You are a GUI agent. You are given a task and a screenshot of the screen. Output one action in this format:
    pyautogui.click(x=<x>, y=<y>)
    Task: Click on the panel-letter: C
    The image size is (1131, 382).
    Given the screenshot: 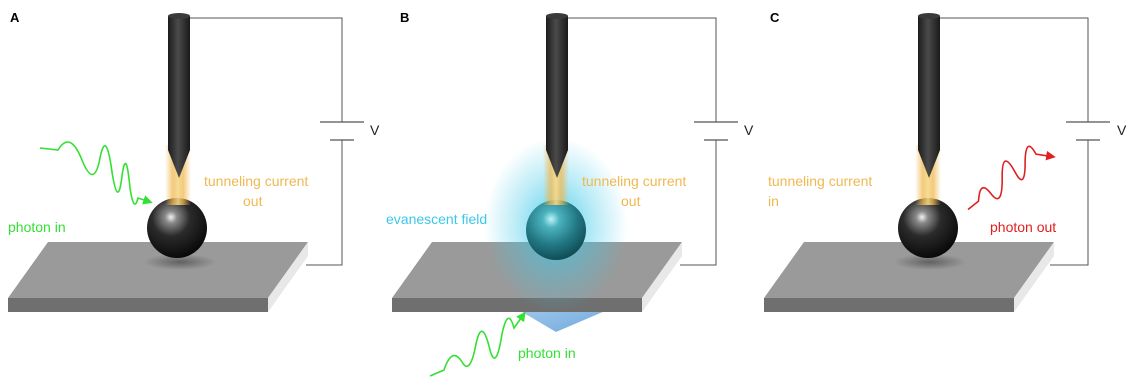 What is the action you would take?
    pyautogui.click(x=775, y=17)
    